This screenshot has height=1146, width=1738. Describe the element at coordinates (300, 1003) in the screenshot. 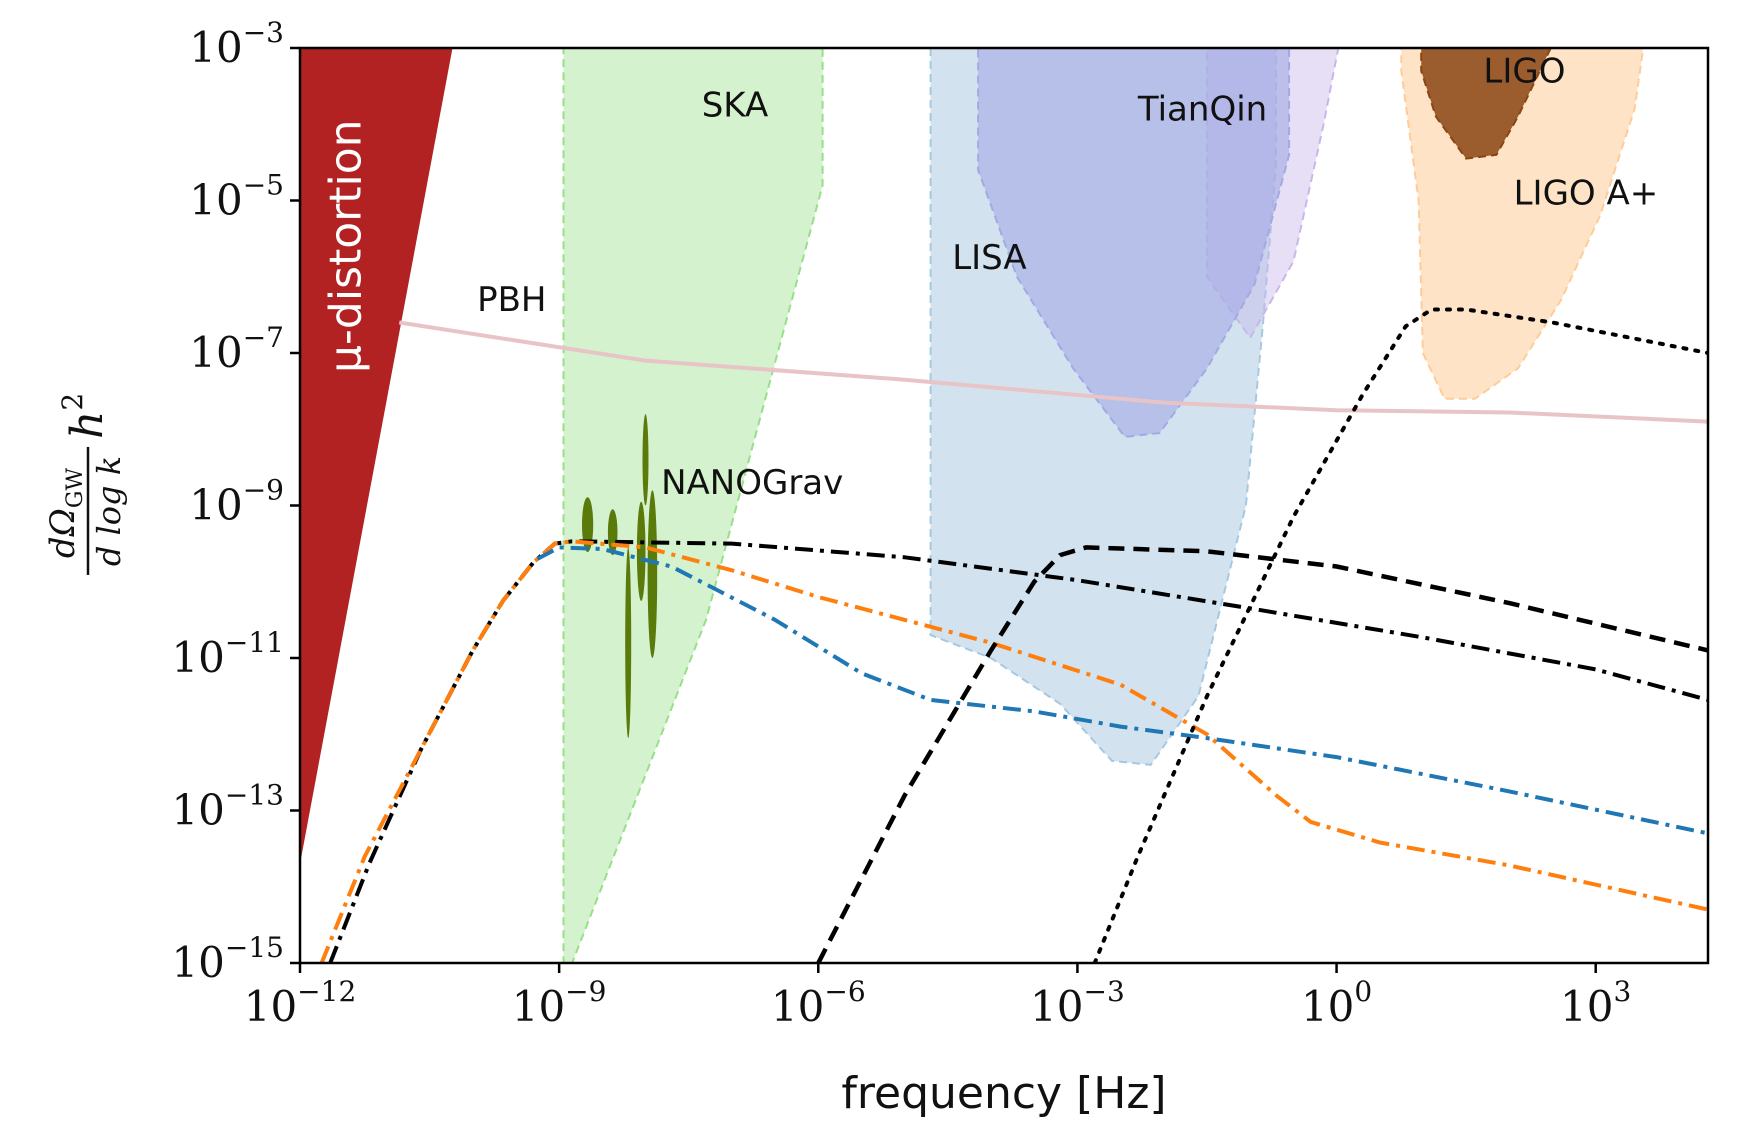

I see `x-tick-label: 10⁻¹²` at that location.